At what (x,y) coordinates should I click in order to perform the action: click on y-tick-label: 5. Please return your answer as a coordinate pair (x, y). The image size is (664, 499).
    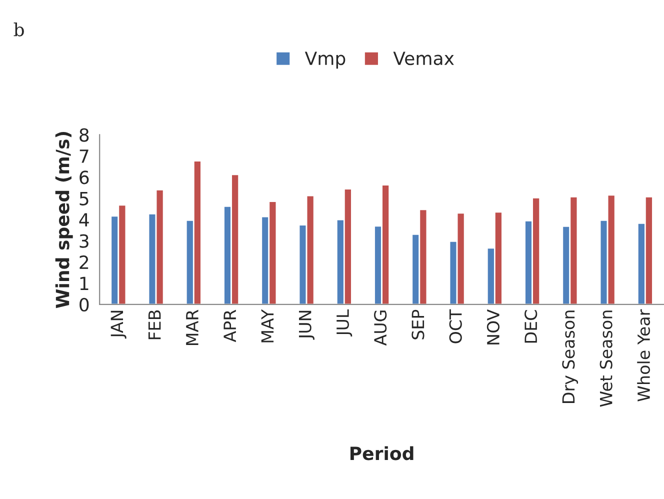
    Looking at the image, I should click on (84, 199).